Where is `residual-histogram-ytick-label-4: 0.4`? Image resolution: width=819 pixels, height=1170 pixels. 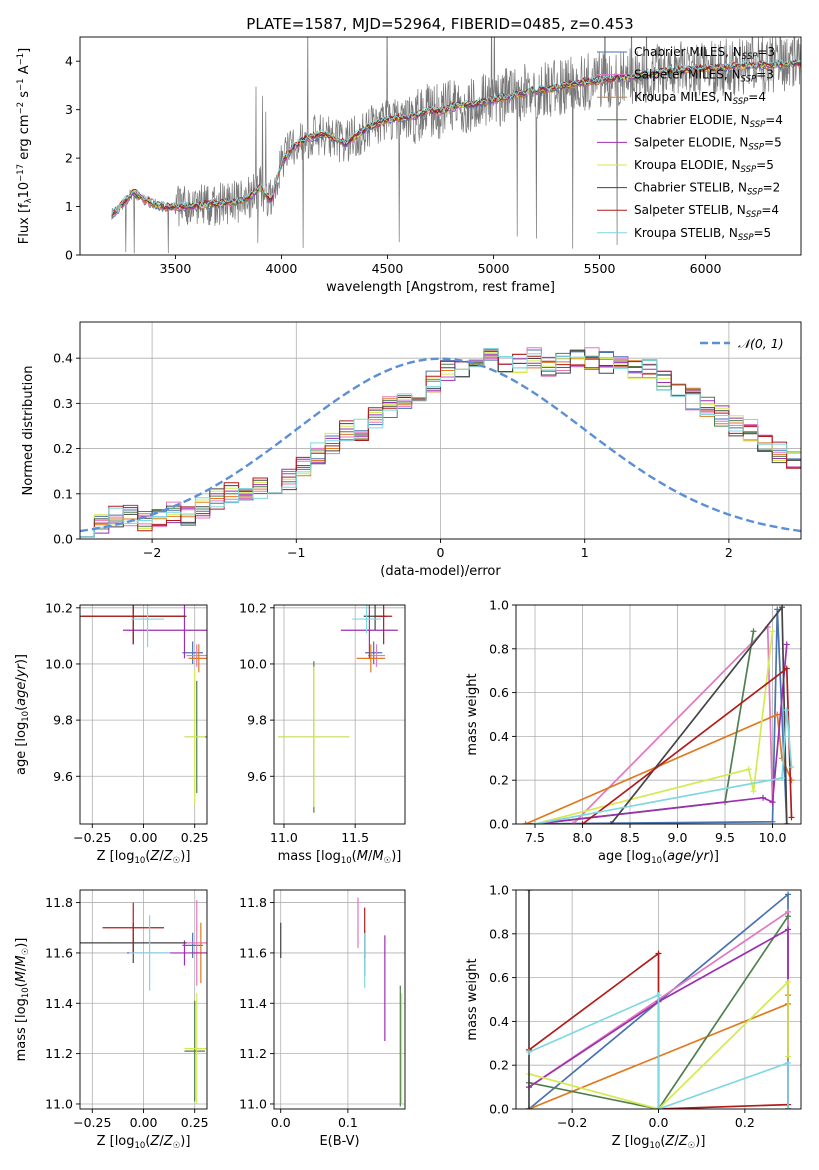 residual-histogram-ytick-label-4: 0.4 is located at coordinates (63, 358).